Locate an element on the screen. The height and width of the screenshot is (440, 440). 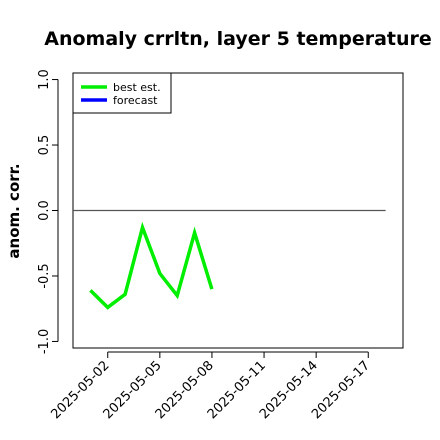
y-tick-label: -0.5 is located at coordinates (44, 275).